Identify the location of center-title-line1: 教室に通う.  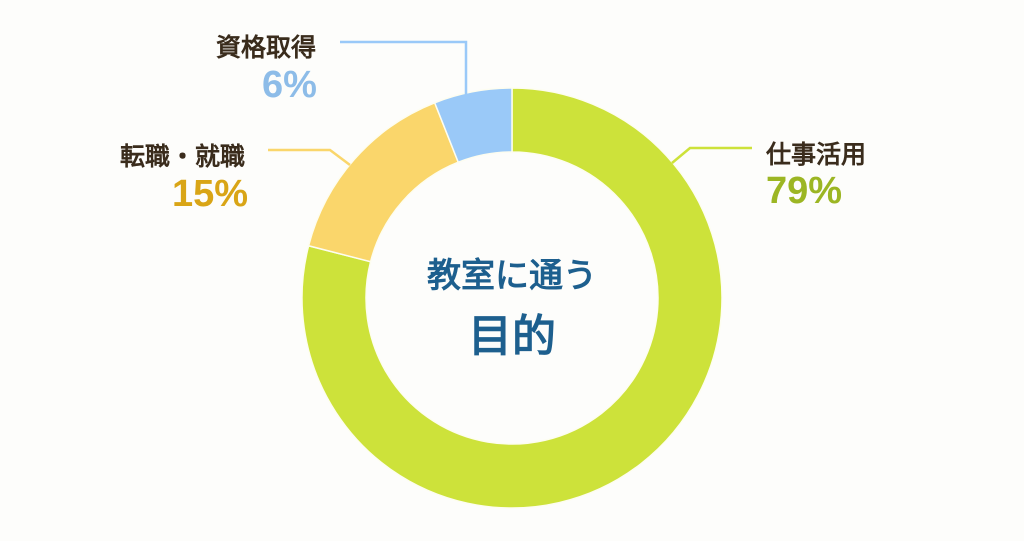
(512, 276).